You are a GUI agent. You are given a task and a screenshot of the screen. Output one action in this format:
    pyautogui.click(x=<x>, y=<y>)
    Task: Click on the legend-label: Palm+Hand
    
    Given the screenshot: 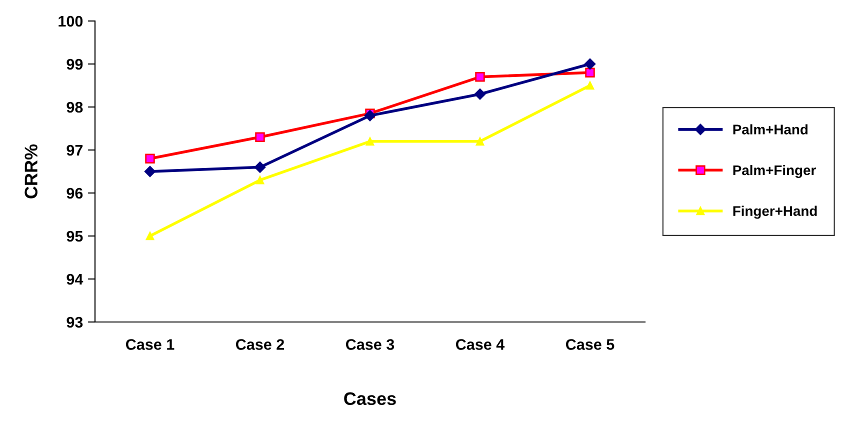 What is the action you would take?
    pyautogui.click(x=770, y=129)
    